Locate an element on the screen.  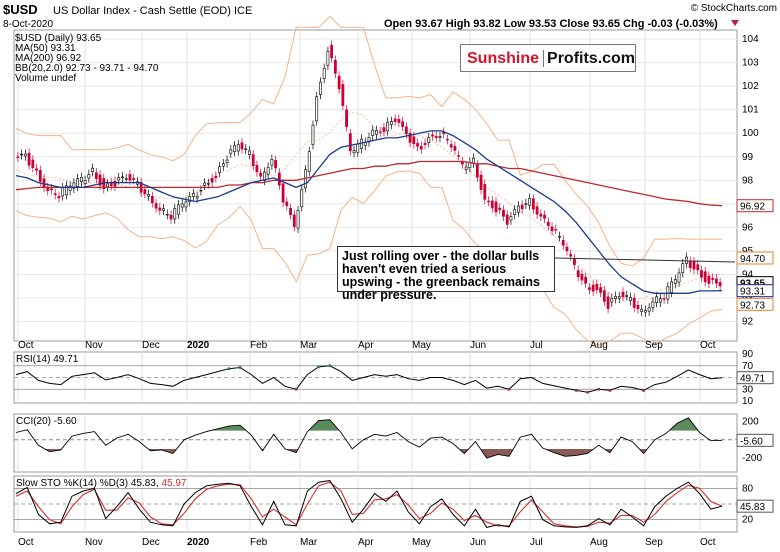
x-tick-label: Jun is located at coordinates (478, 542).